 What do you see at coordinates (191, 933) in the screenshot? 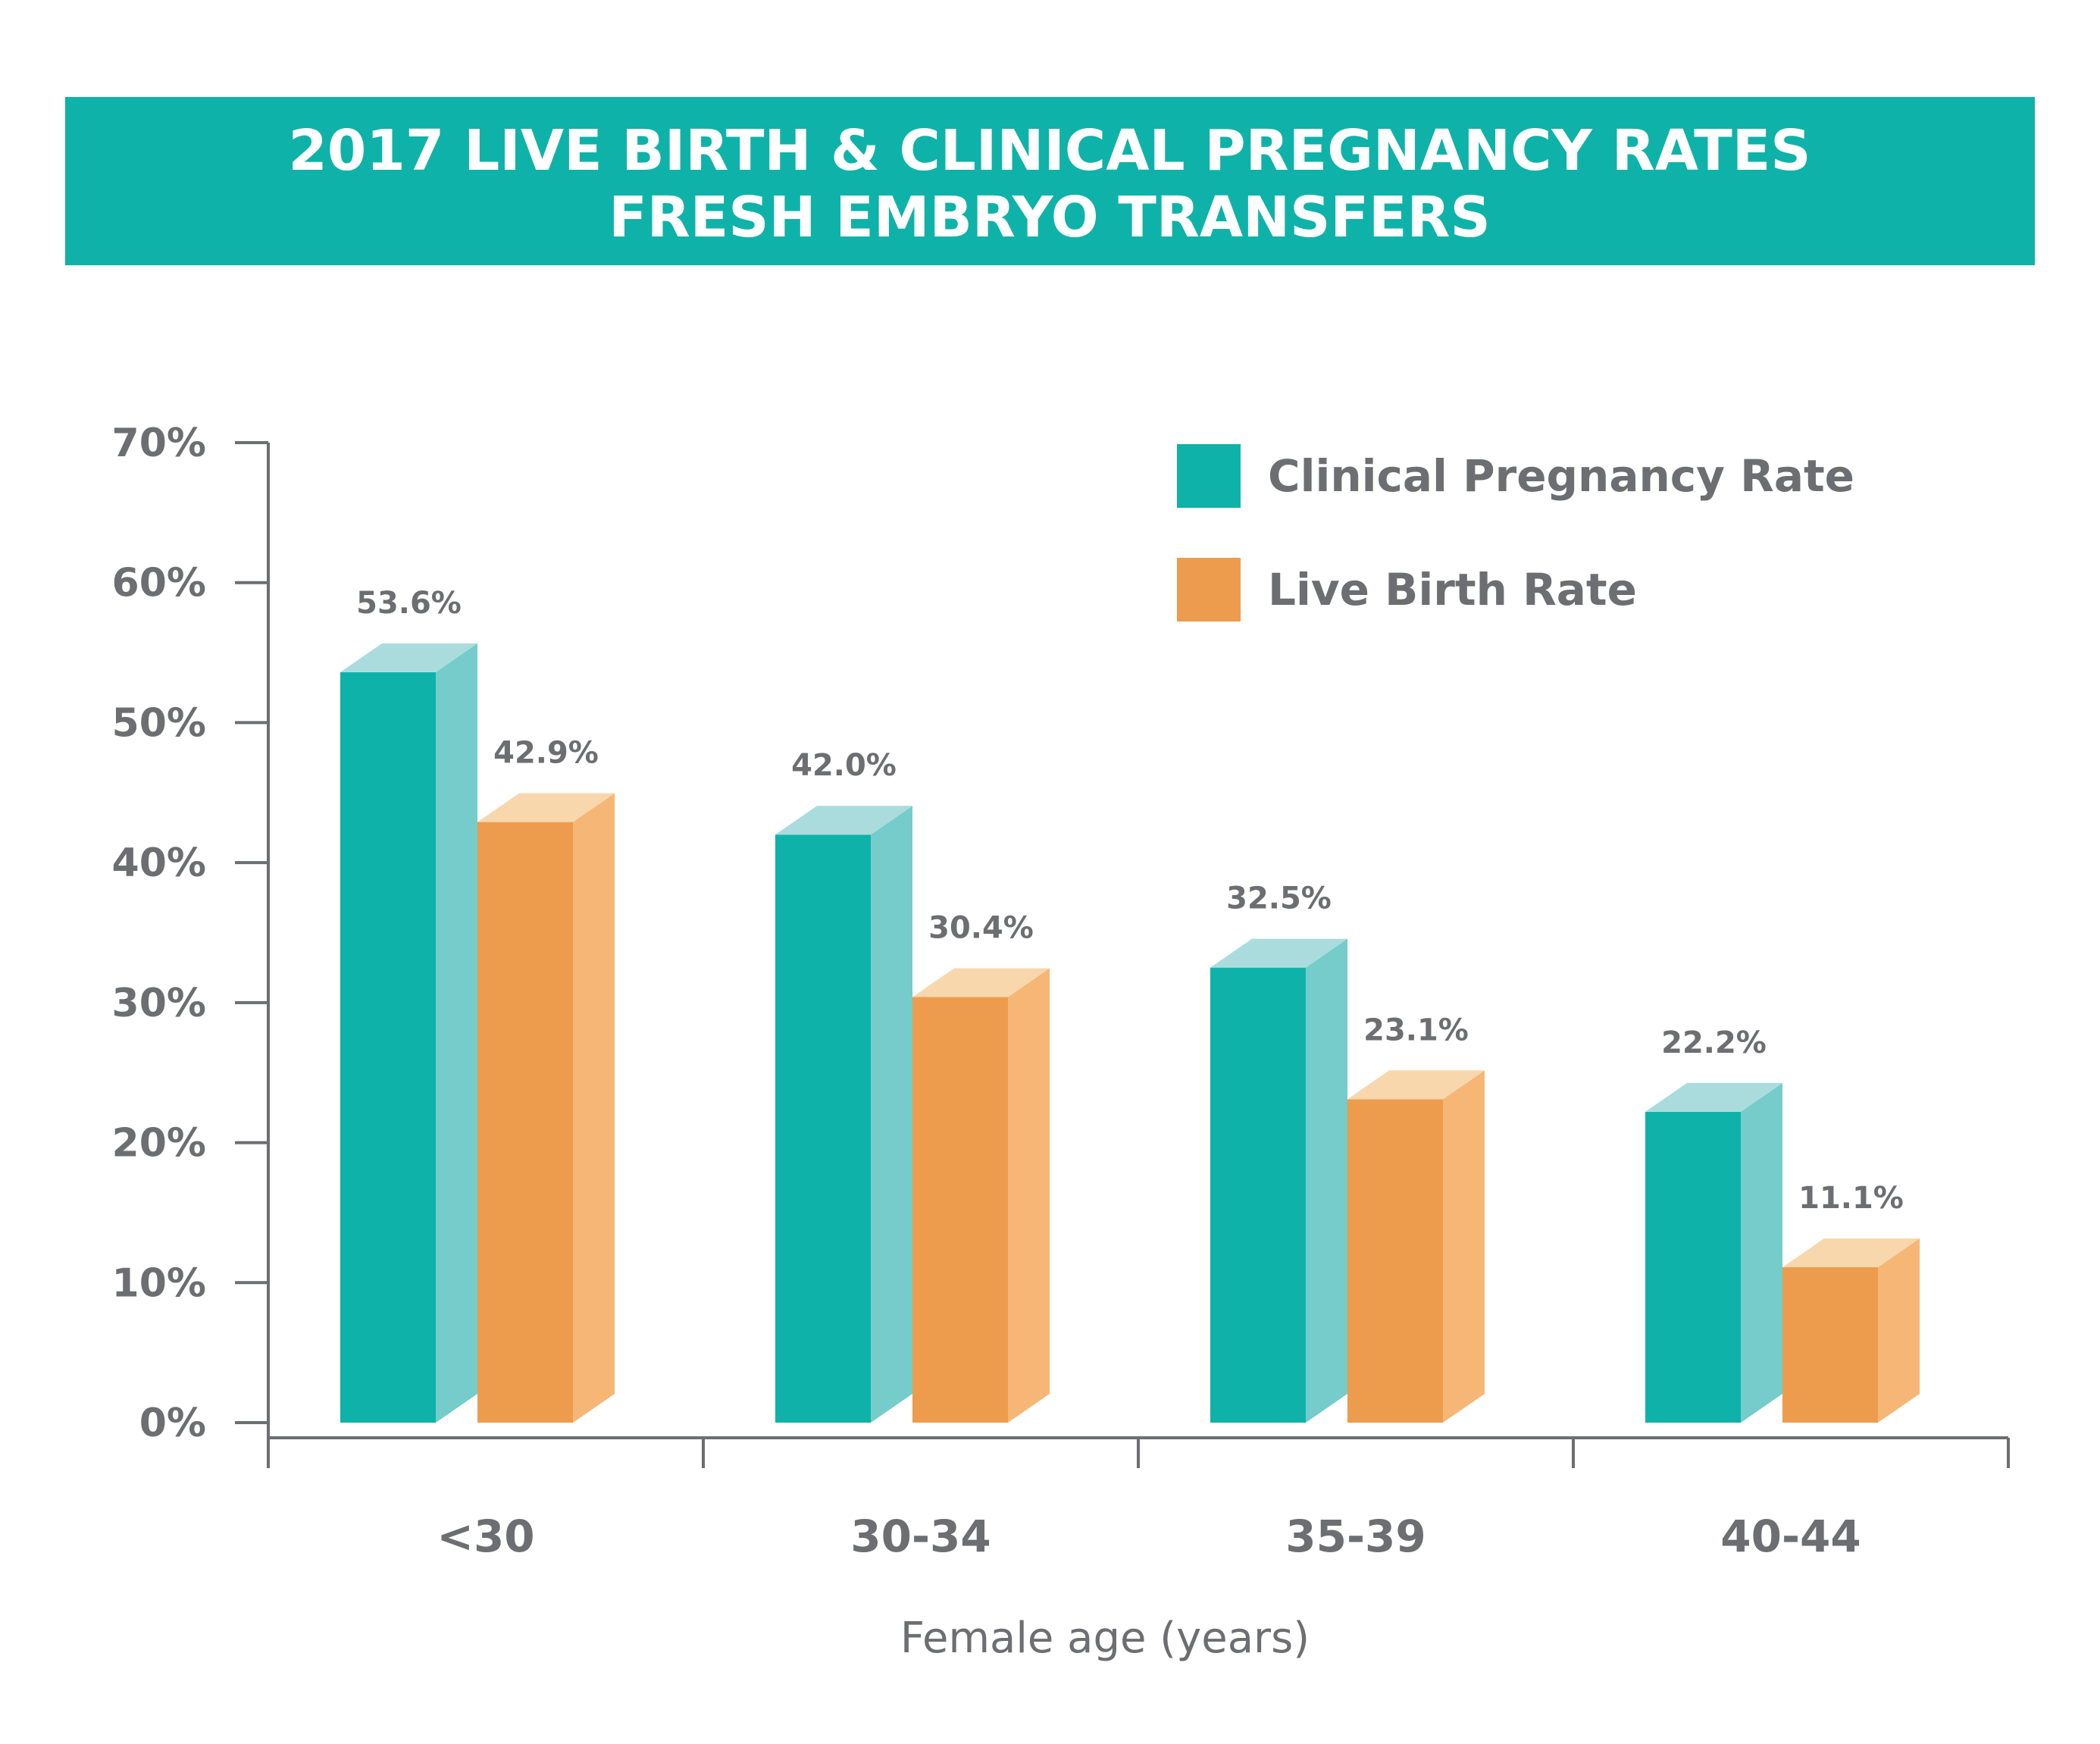
I see `y-axis: 0% 10% 20% 30% 40% 50% 60% 70%` at bounding box center [191, 933].